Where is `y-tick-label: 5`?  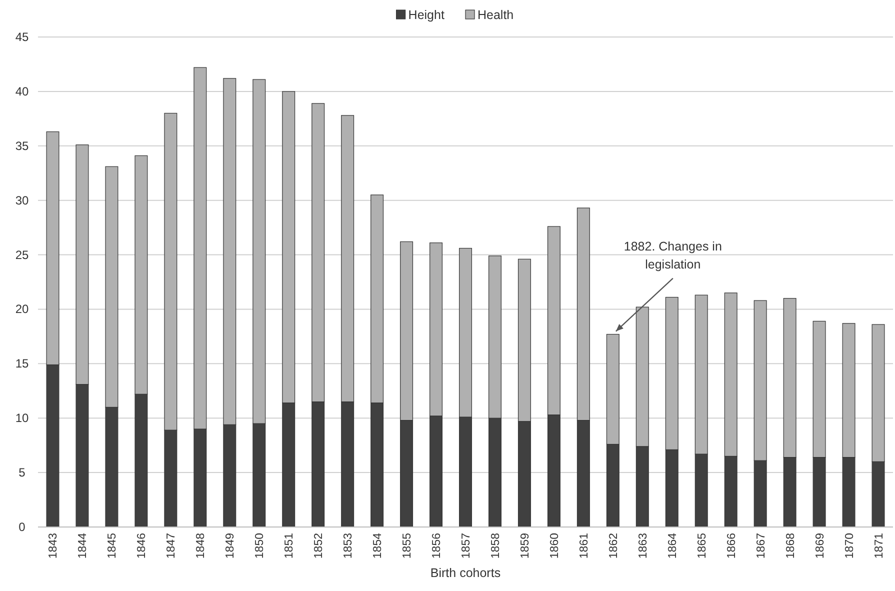 y-tick-label: 5 is located at coordinates (22, 473).